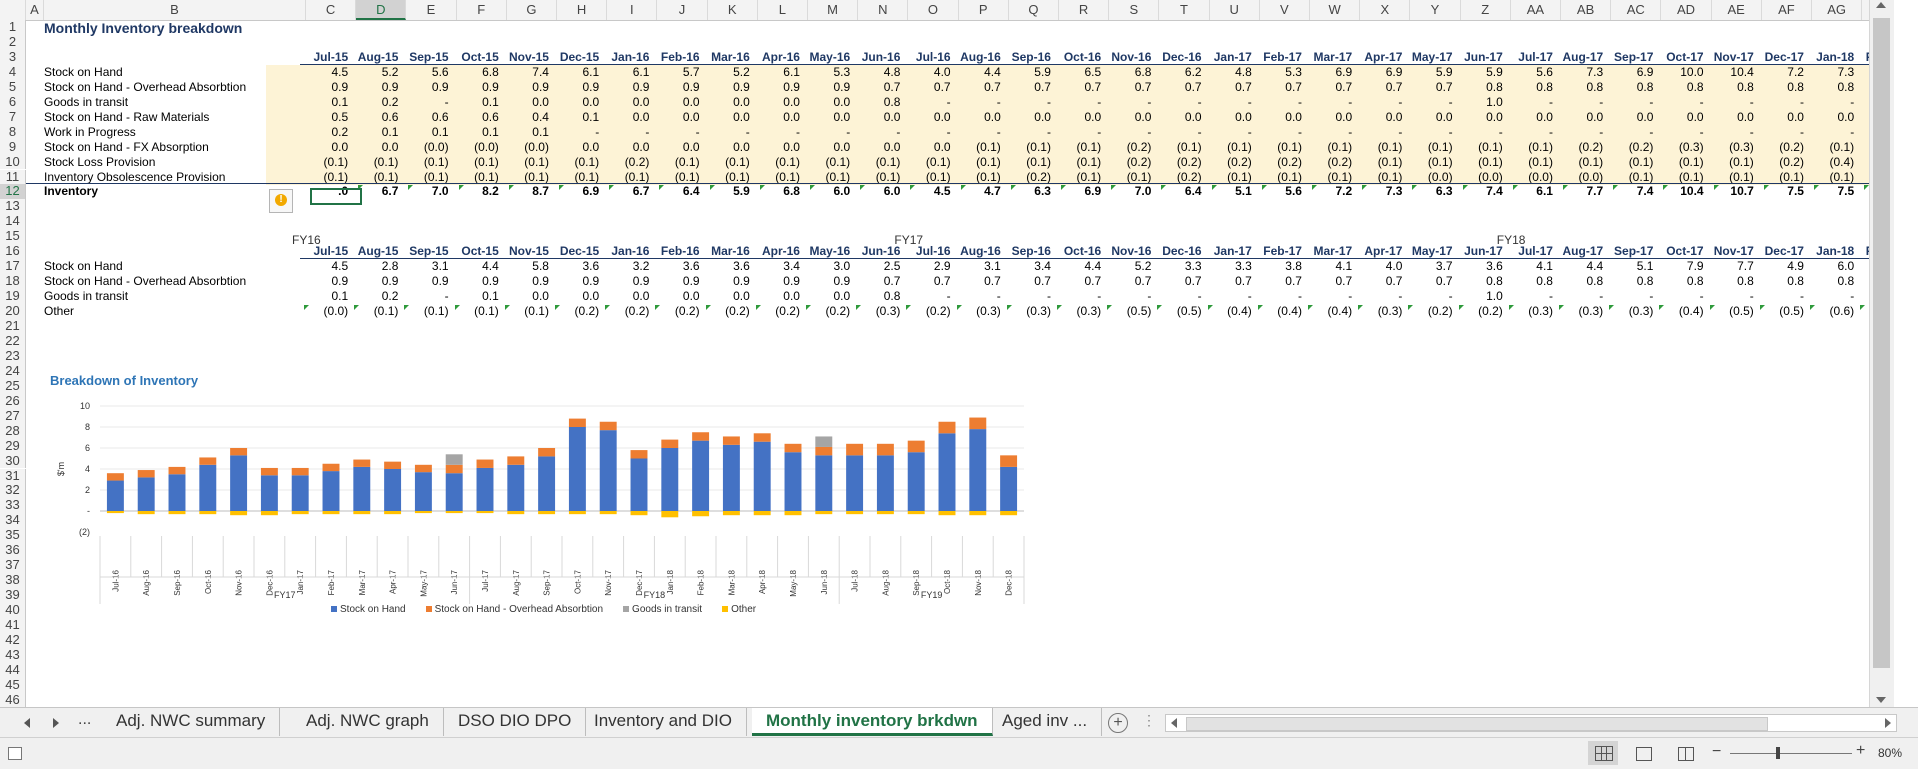 The width and height of the screenshot is (1918, 769). What do you see at coordinates (13, 625) in the screenshot?
I see `row-header-41: 41` at bounding box center [13, 625].